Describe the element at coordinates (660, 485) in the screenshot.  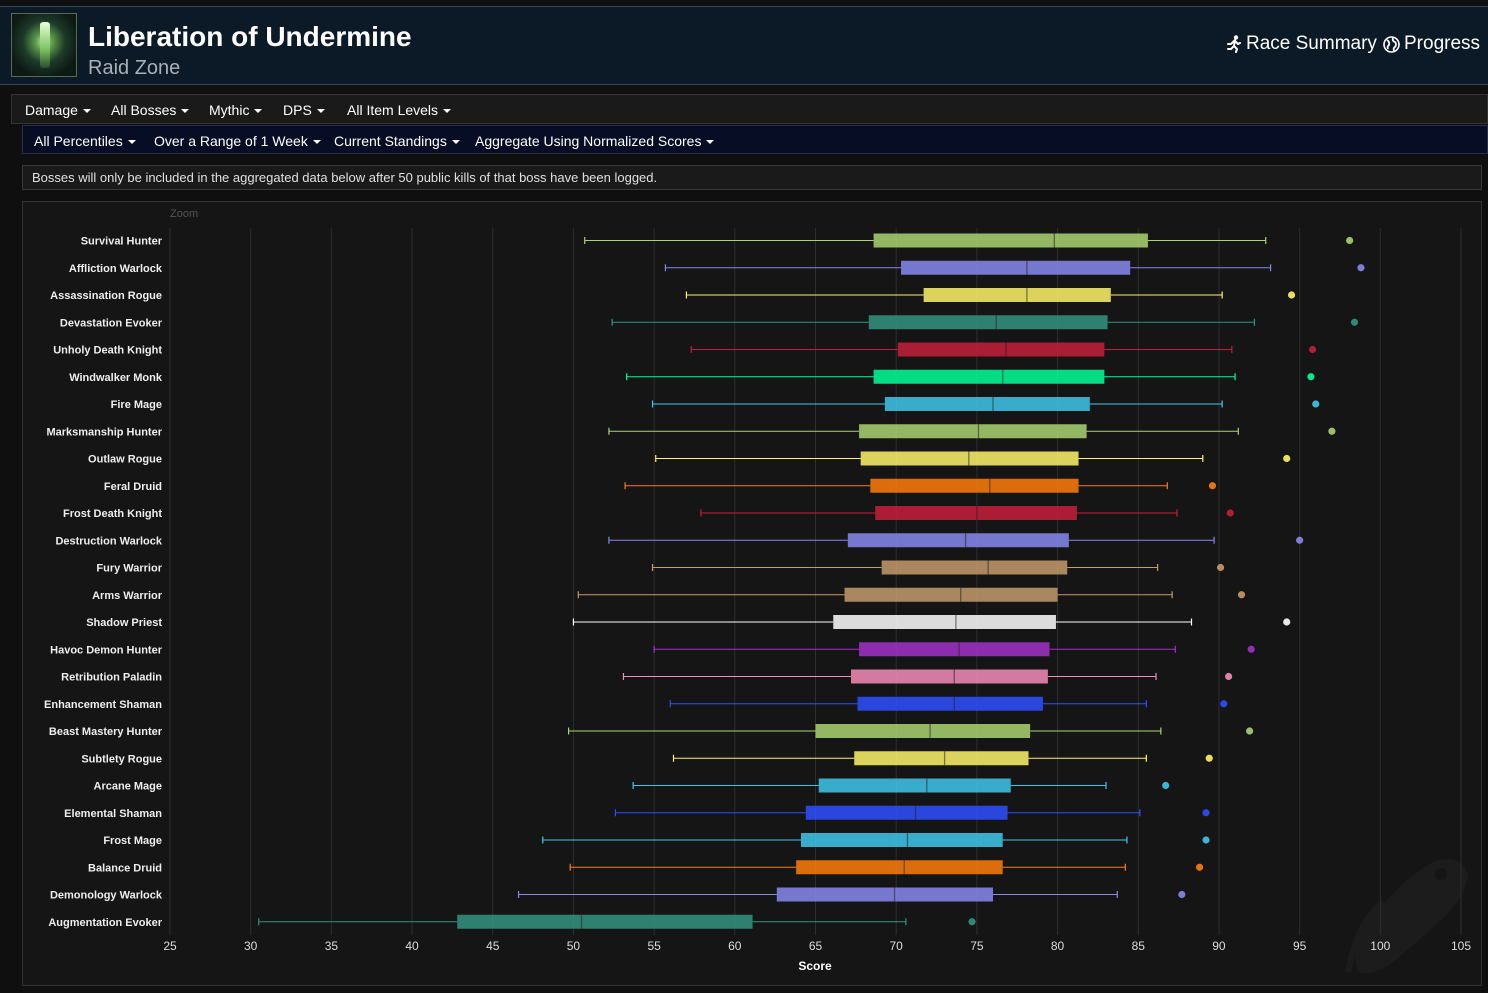
I see `boxplot-row: Feral Druid` at that location.